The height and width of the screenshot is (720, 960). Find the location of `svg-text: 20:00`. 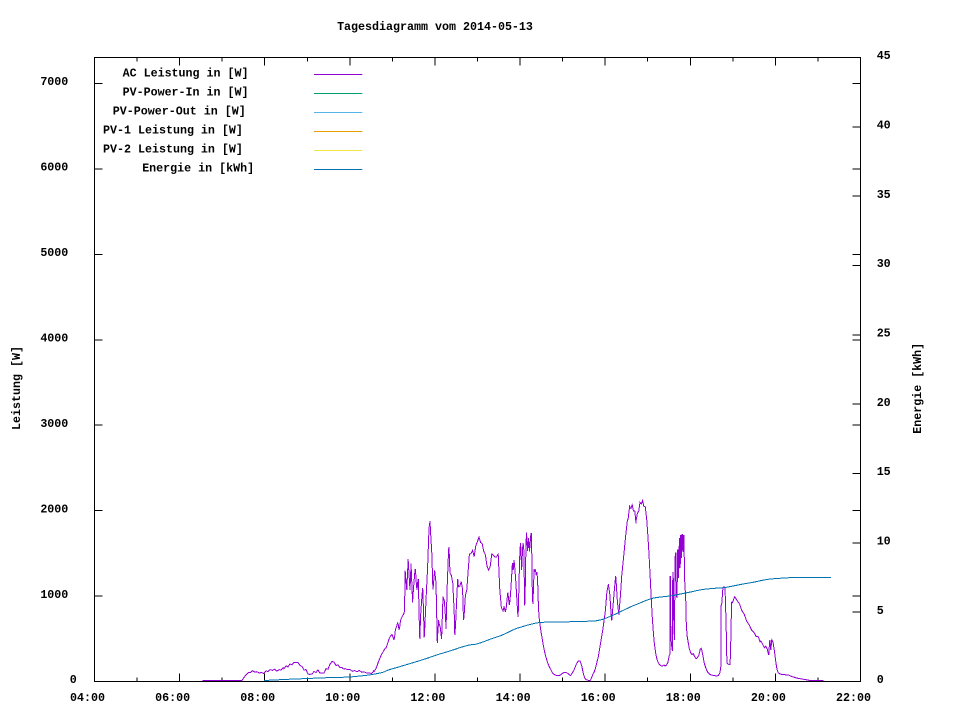

svg-text: 20:00 is located at coordinates (768, 698).